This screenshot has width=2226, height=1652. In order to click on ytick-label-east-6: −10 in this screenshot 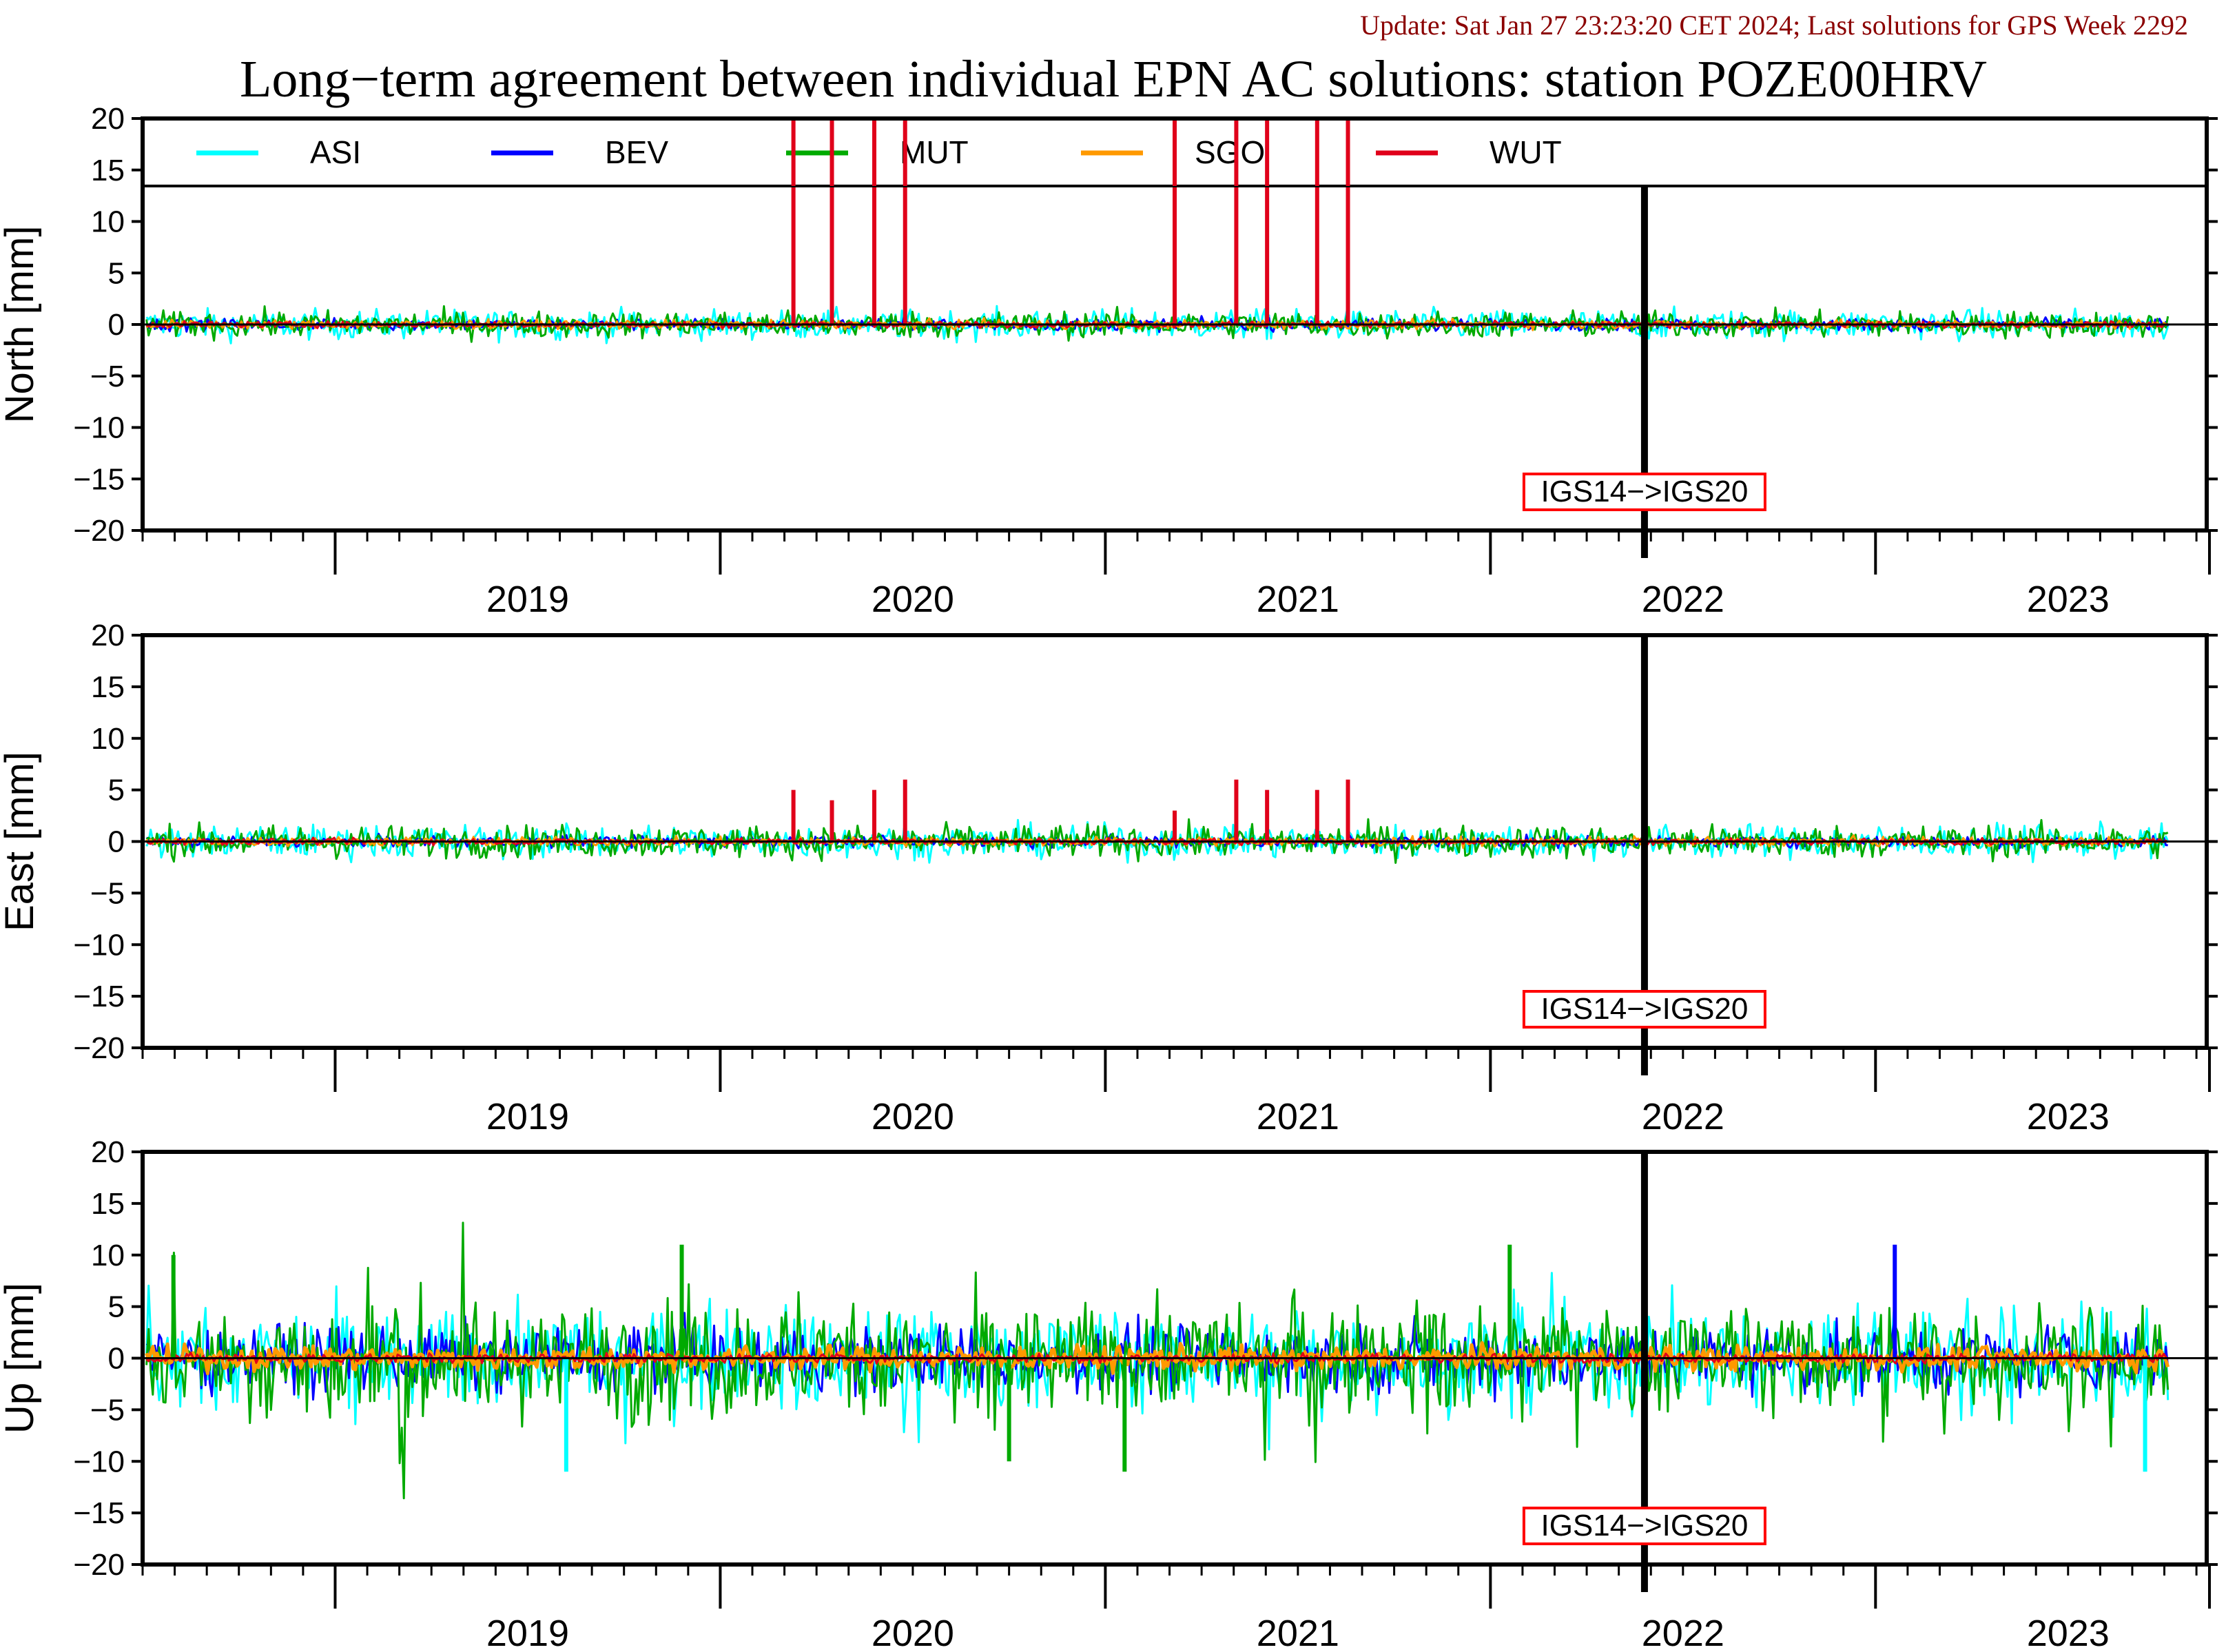, I will do `click(99, 945)`.